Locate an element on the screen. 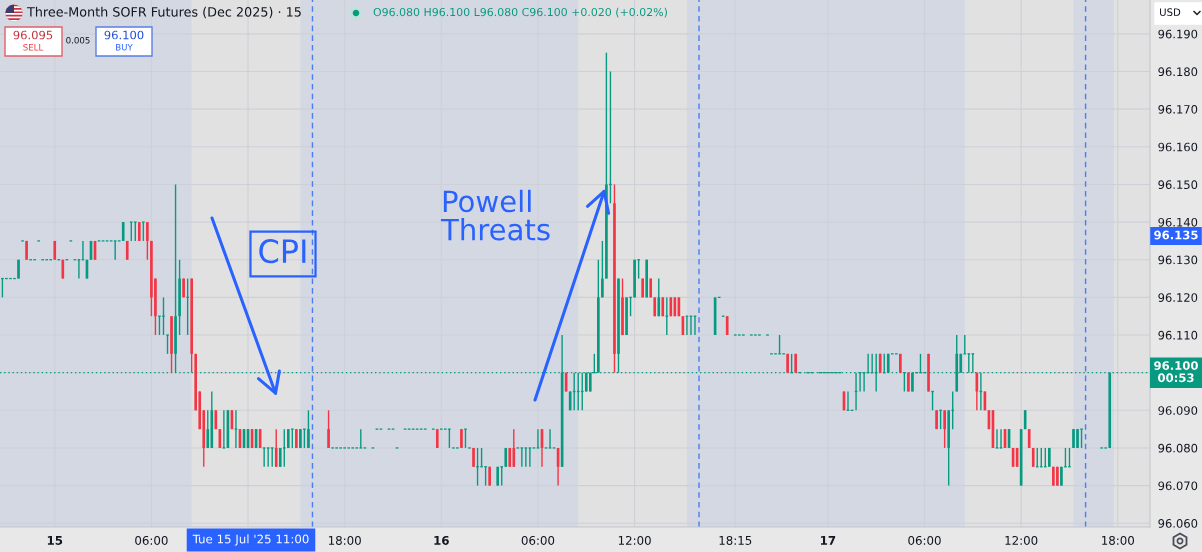  y-tick-label: 96.150 is located at coordinates (1178, 184).